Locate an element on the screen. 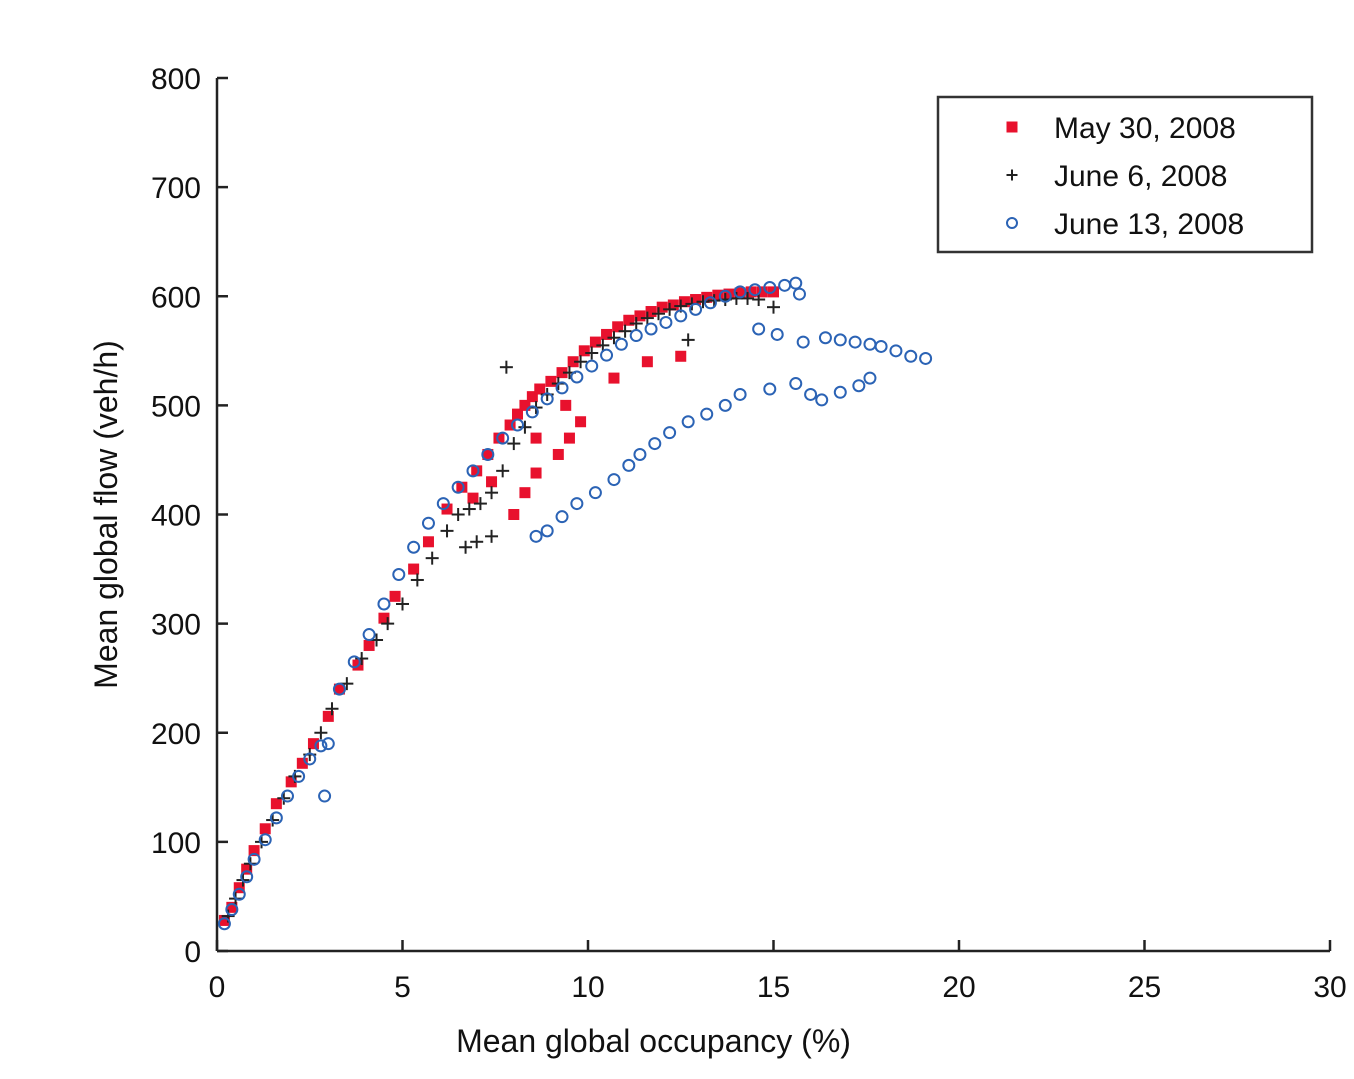 This screenshot has width=1354, height=1079. y-tick-label: 700 is located at coordinates (176, 188).